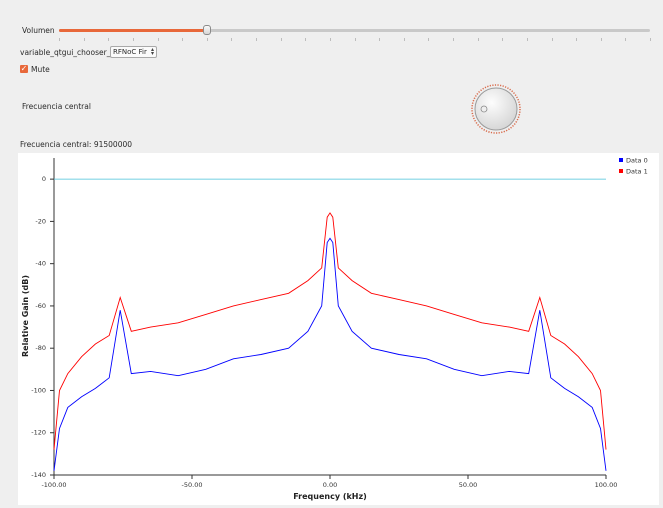 The width and height of the screenshot is (663, 508). Describe the element at coordinates (25, 316) in the screenshot. I see `y-axis-label: Relative Gain (dB)` at that location.